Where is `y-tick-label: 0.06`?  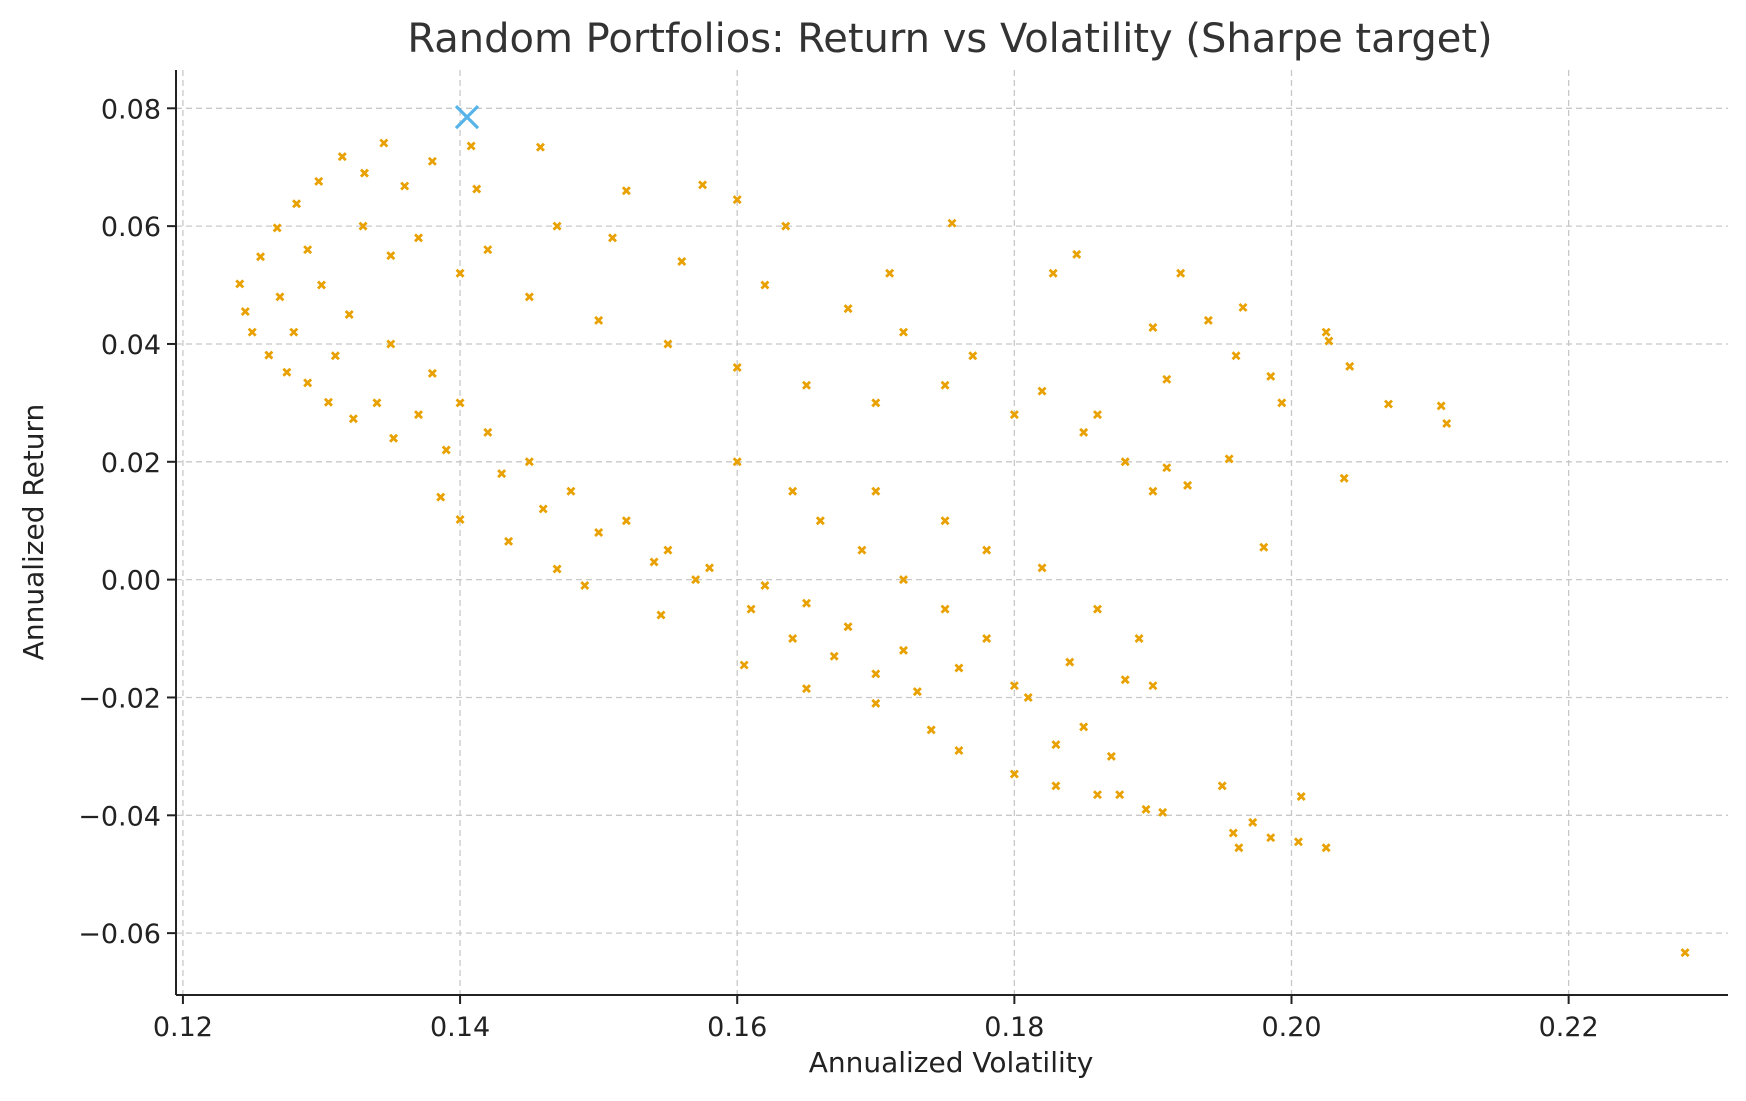
y-tick-label: 0.06 is located at coordinates (131, 227).